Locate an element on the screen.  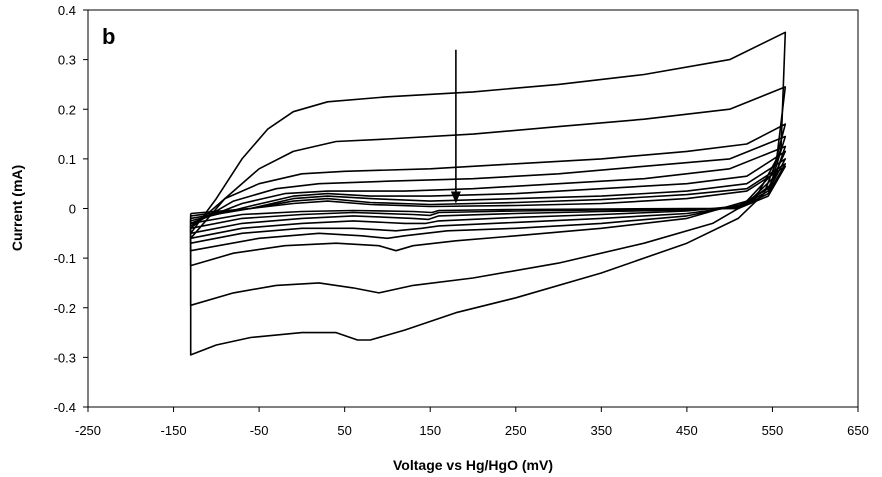
y-tick-label: 0.3 is located at coordinates (67, 60).